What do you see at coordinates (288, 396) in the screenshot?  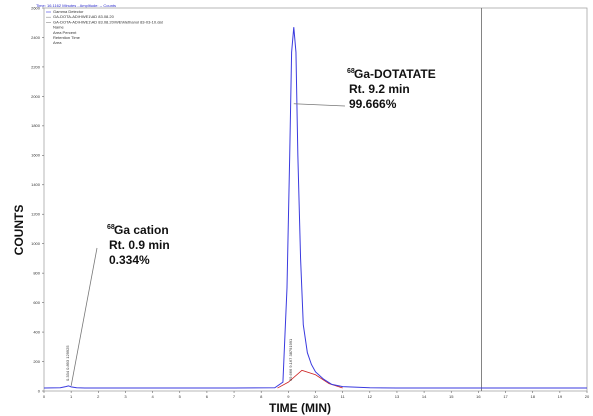 I see `x-tick-label: 9` at bounding box center [288, 396].